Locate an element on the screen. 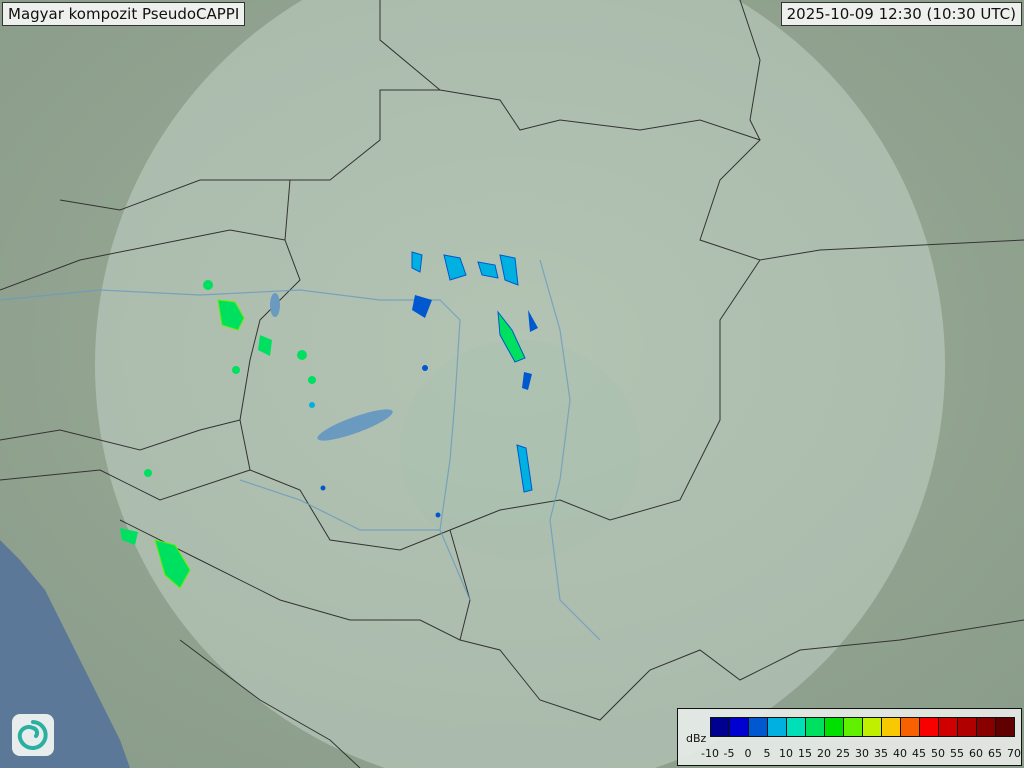  dbz-legend: dBz -10 -5 0 5 10 15 20 25 30 35 40 45 50 55 60 65 70 is located at coordinates (849, 737).